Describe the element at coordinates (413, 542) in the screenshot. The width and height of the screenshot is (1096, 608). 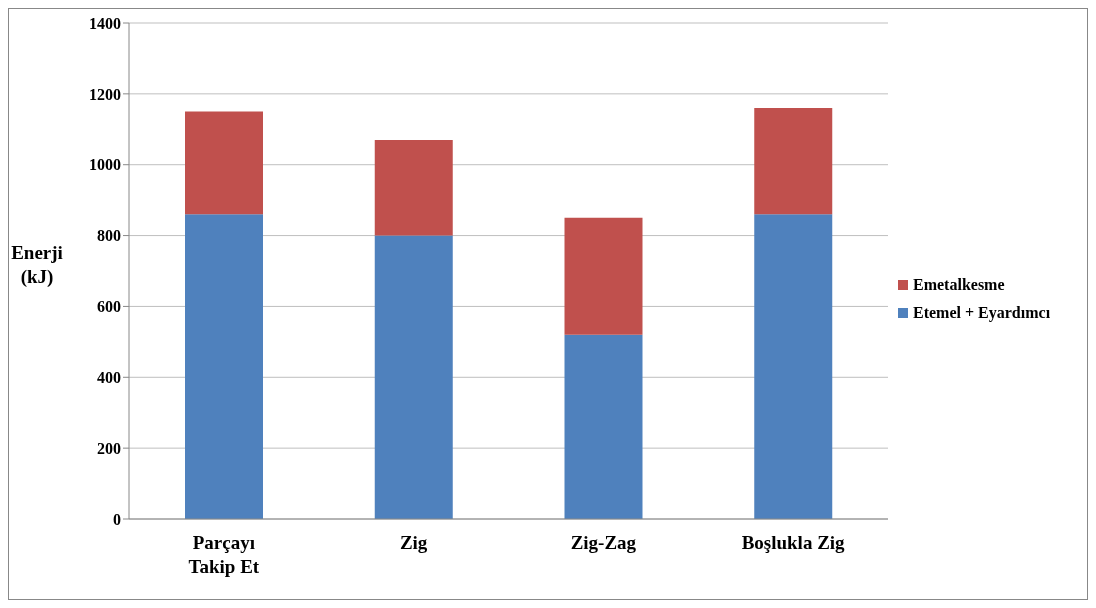
I see `x-tick-label: Zig` at that location.